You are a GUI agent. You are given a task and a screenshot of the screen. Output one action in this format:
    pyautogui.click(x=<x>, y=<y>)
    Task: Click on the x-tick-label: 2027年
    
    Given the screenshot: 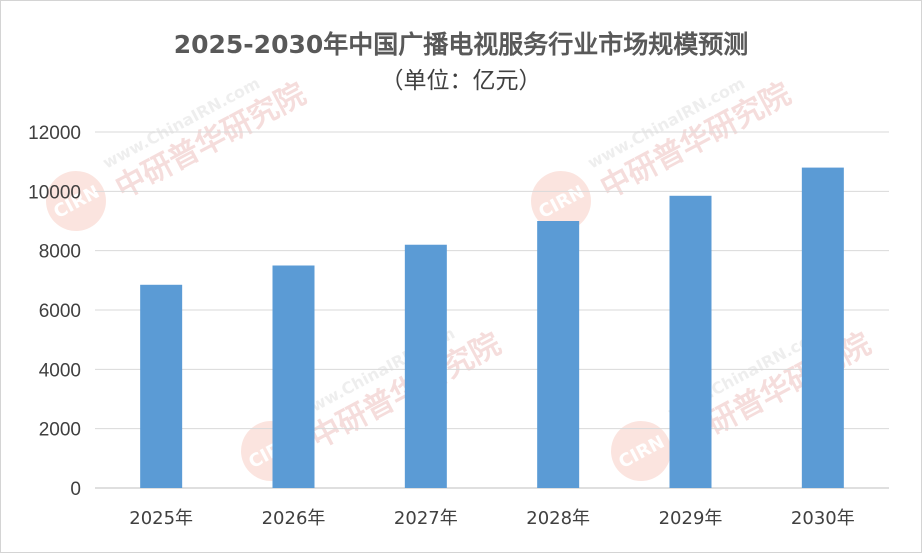 What is the action you would take?
    pyautogui.click(x=426, y=518)
    